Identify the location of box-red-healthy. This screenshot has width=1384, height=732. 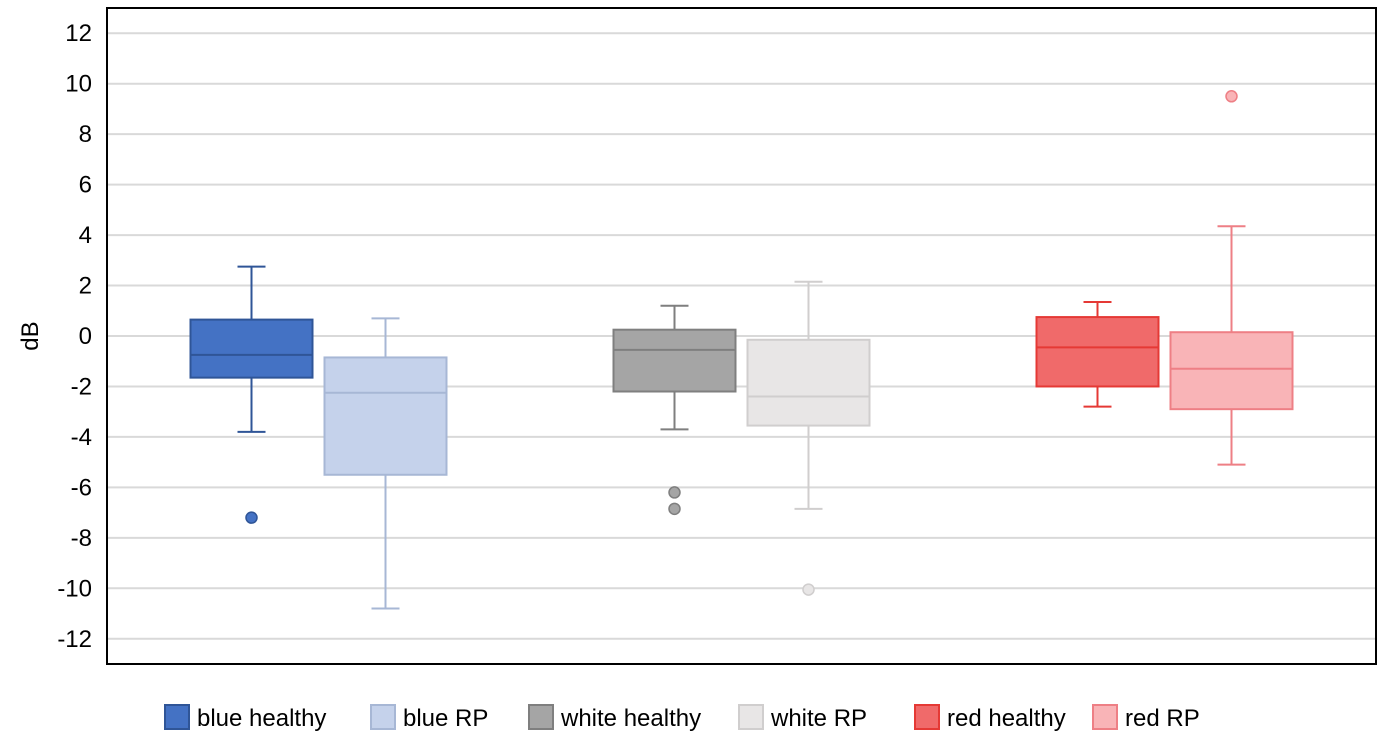
(1097, 354).